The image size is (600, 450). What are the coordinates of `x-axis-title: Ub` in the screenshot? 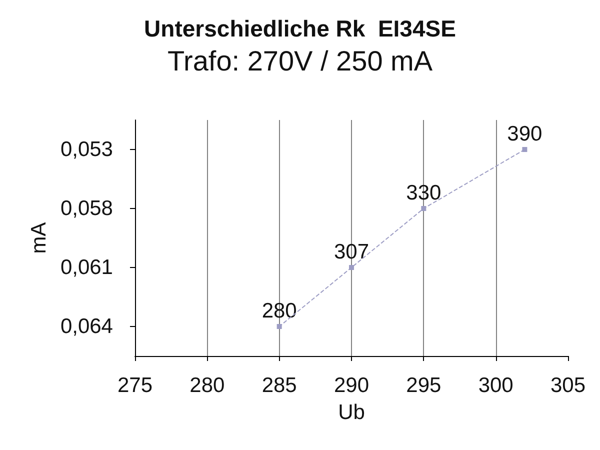 It's located at (351, 412).